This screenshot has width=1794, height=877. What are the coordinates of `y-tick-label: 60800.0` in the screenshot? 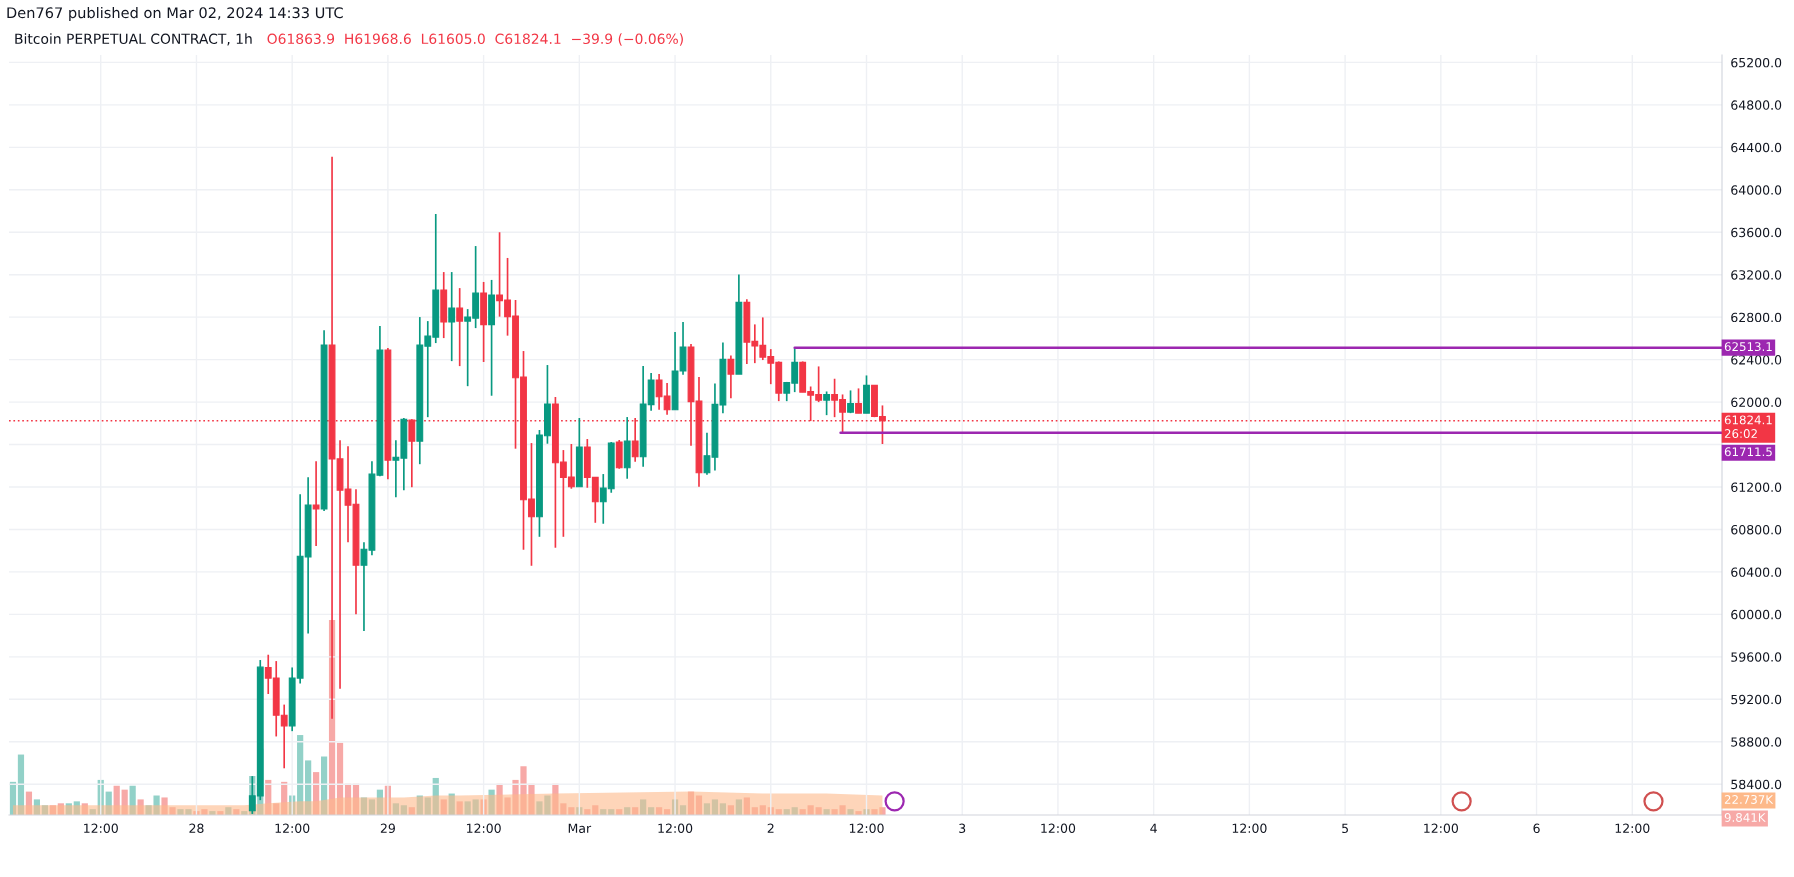 It's located at (1756, 529).